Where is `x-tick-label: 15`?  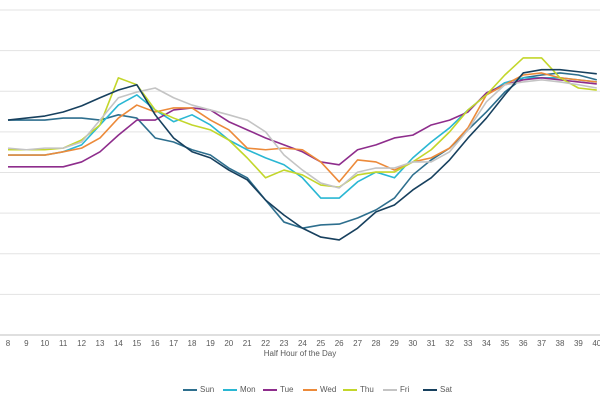 x-tick-label: 15 is located at coordinates (136, 343).